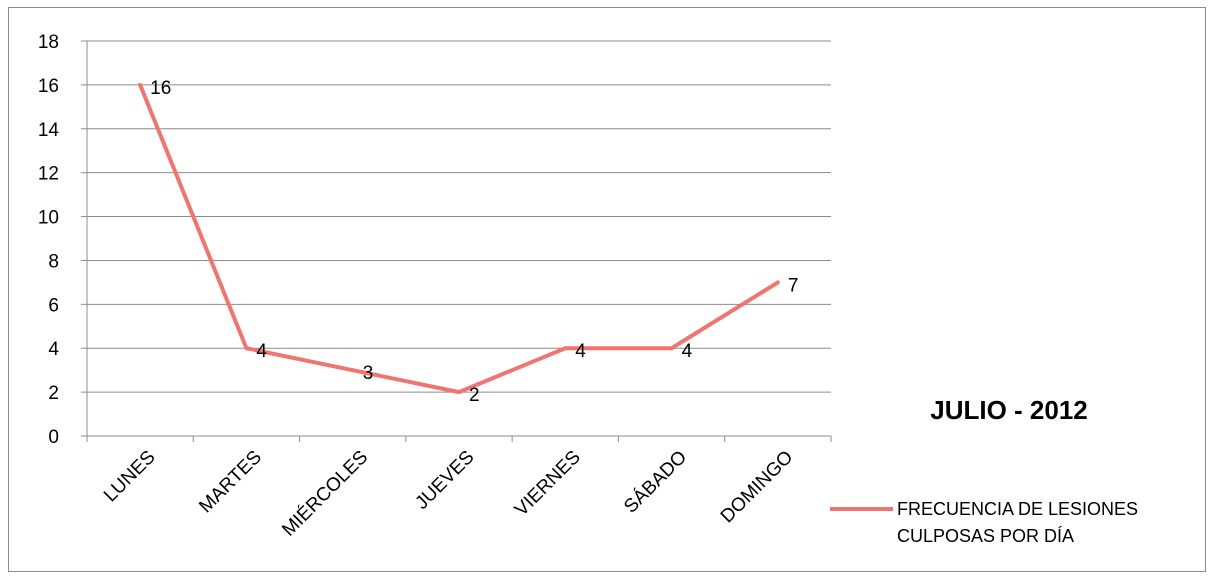 The width and height of the screenshot is (1217, 579). I want to click on y-tick-label: 18, so click(48, 42).